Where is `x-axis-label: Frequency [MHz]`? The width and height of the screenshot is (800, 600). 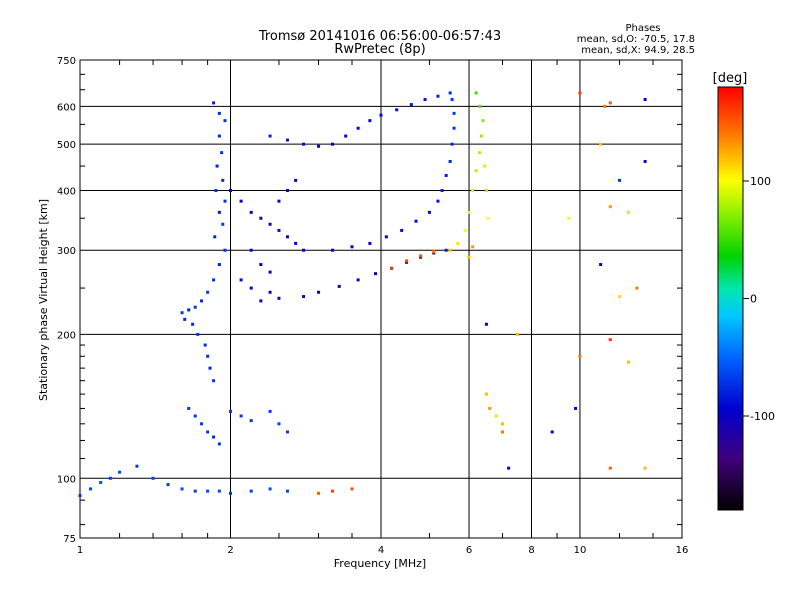 x-axis-label: Frequency [MHz] is located at coordinates (380, 563).